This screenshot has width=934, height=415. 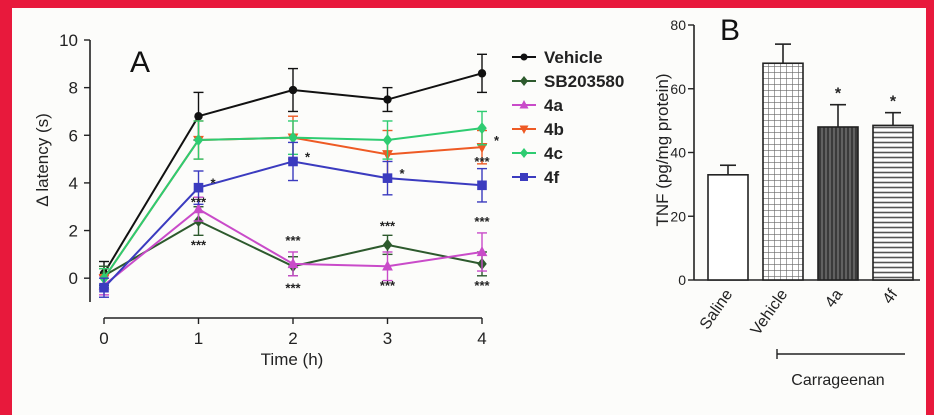 I want to click on y-tick-label: 6, so click(x=73, y=135).